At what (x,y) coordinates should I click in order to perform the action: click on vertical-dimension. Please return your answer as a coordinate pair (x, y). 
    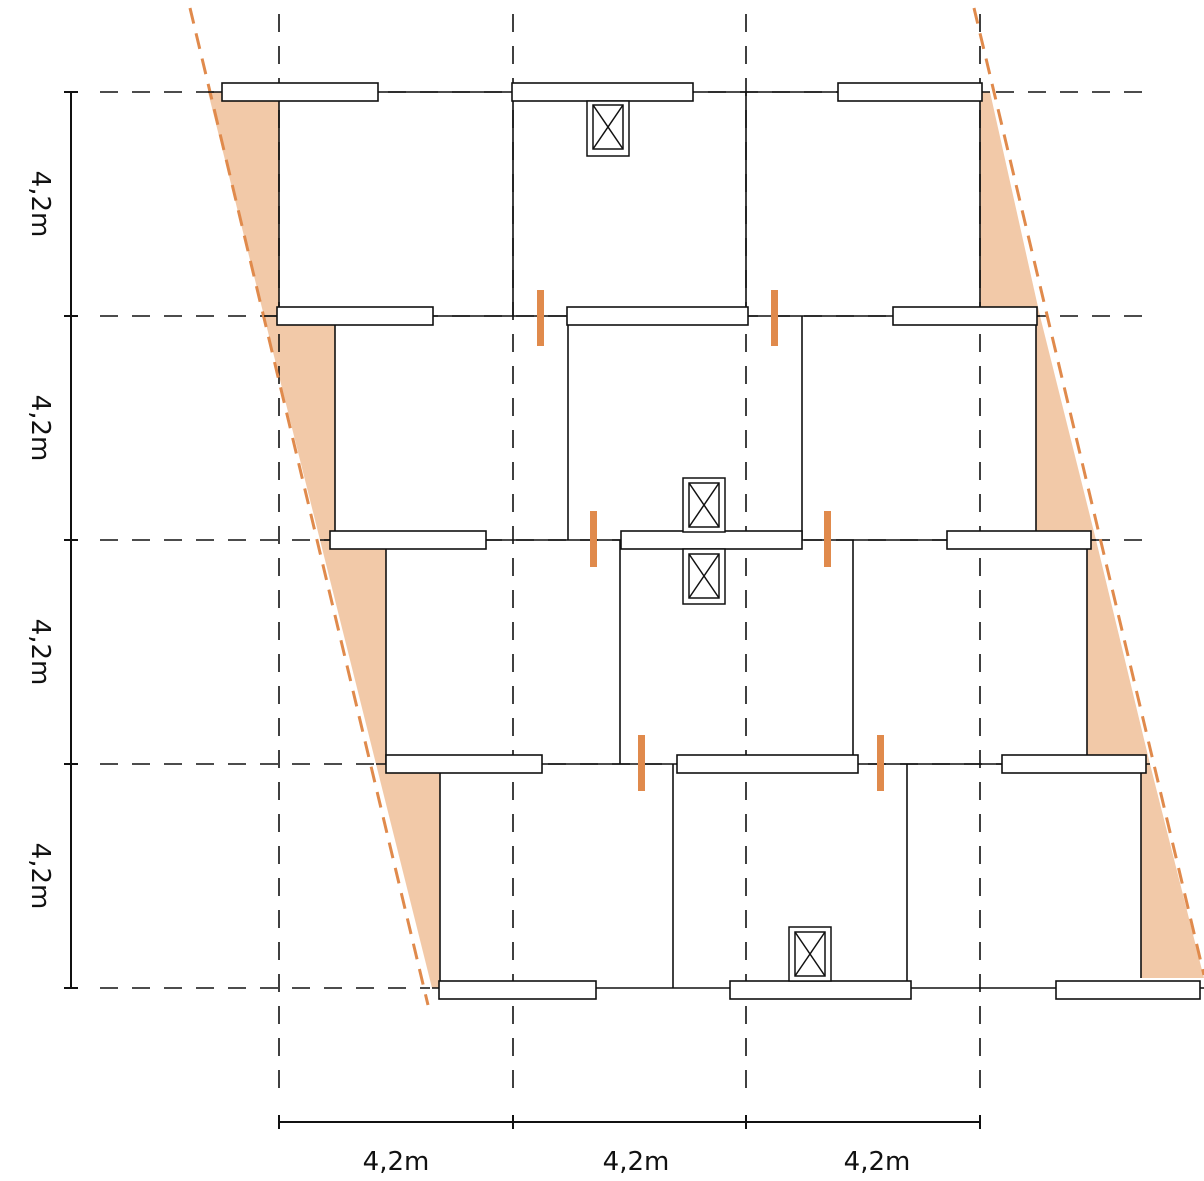
    Looking at the image, I should click on (71, 540).